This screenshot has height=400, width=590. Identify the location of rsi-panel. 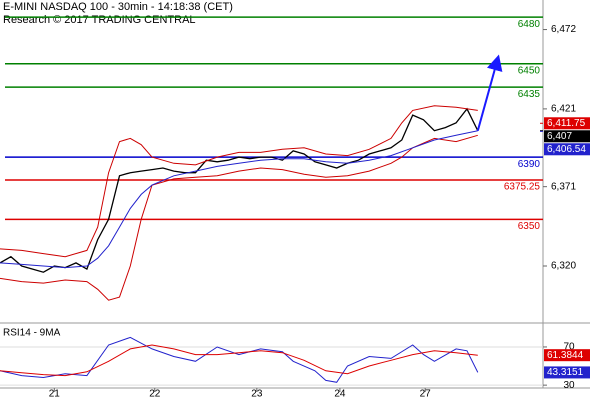
(271, 361).